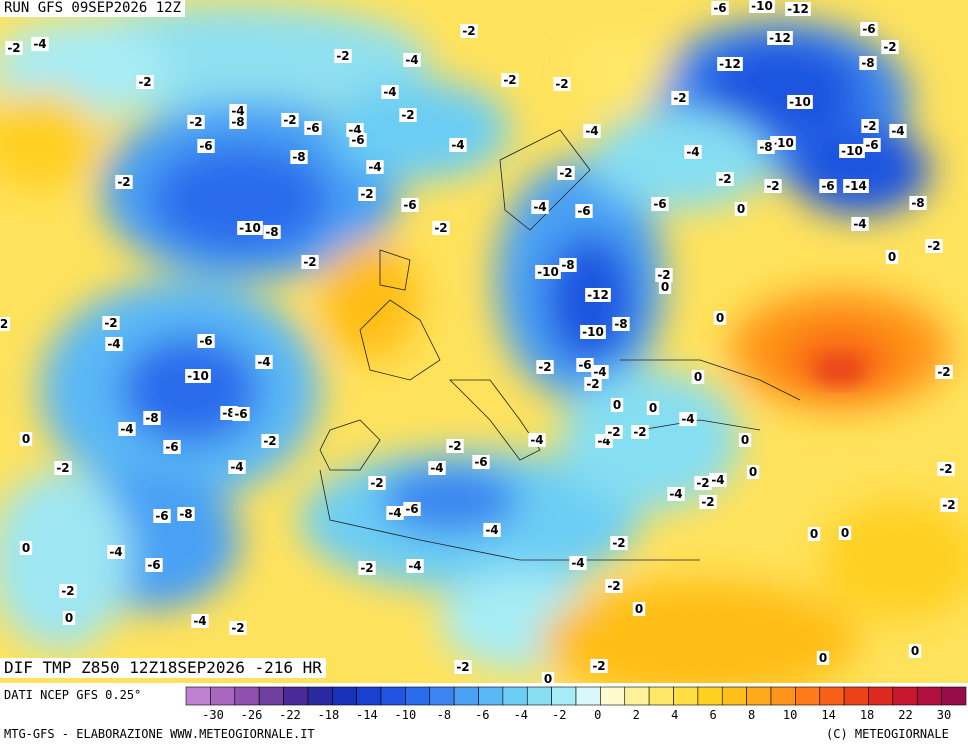  I want to click on contour-label: -10, so click(800, 102).